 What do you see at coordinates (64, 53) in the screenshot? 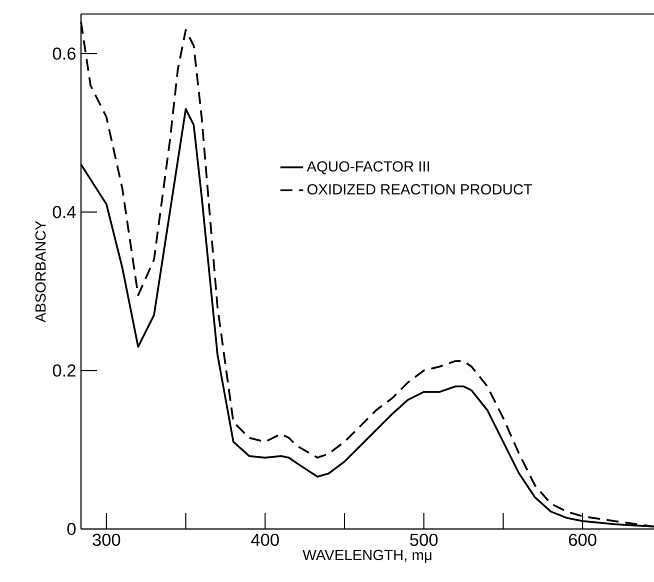
I see `y-tick-label: 0.6` at bounding box center [64, 53].